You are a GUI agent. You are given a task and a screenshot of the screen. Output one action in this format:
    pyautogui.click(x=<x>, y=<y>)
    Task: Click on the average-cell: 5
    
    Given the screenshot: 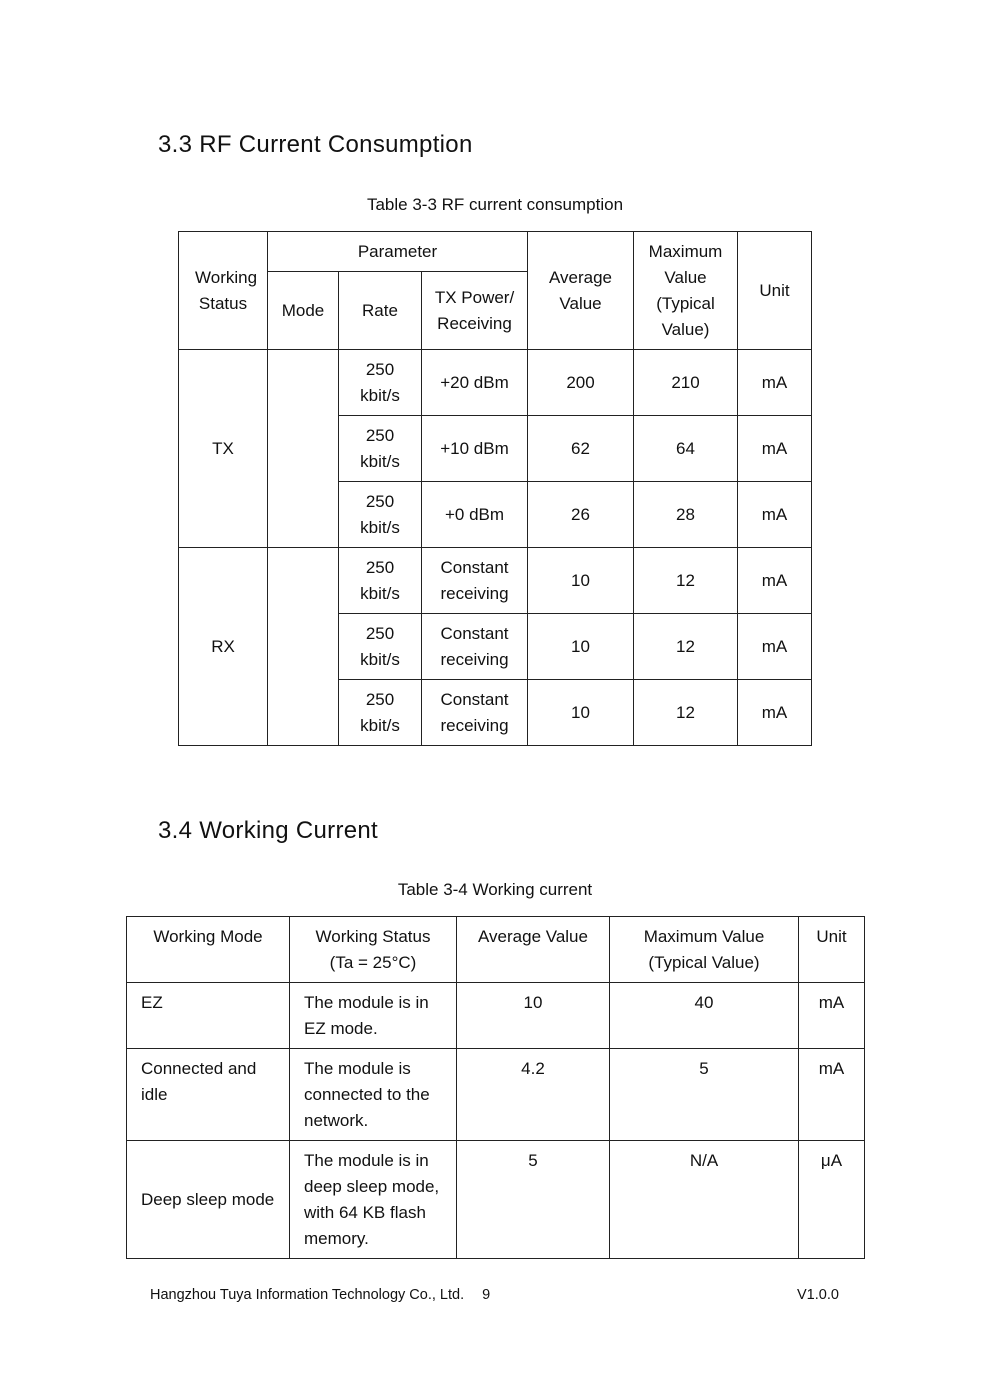 What is the action you would take?
    pyautogui.click(x=533, y=1199)
    